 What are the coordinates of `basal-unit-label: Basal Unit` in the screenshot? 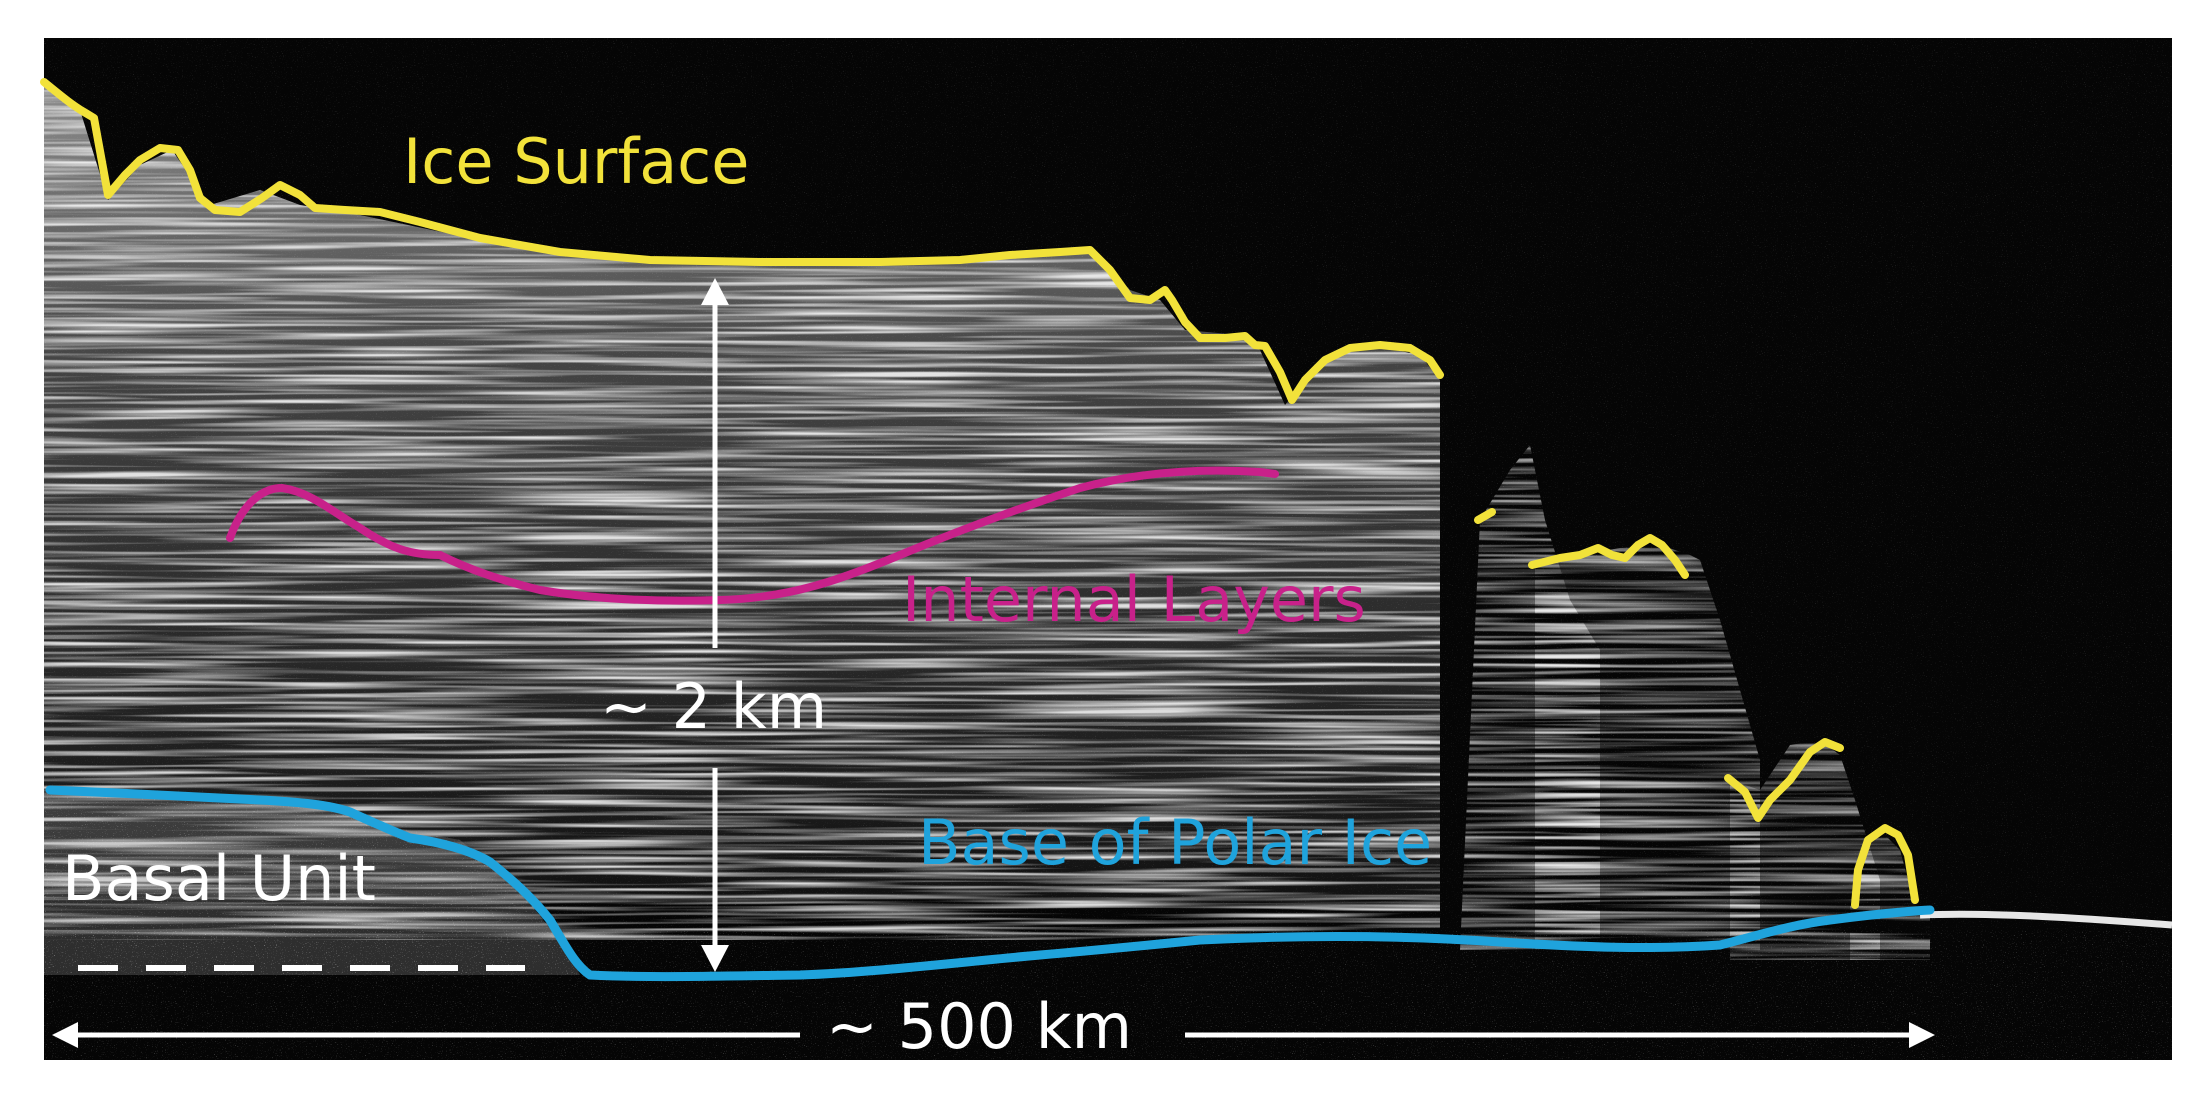 It's located at (219, 878).